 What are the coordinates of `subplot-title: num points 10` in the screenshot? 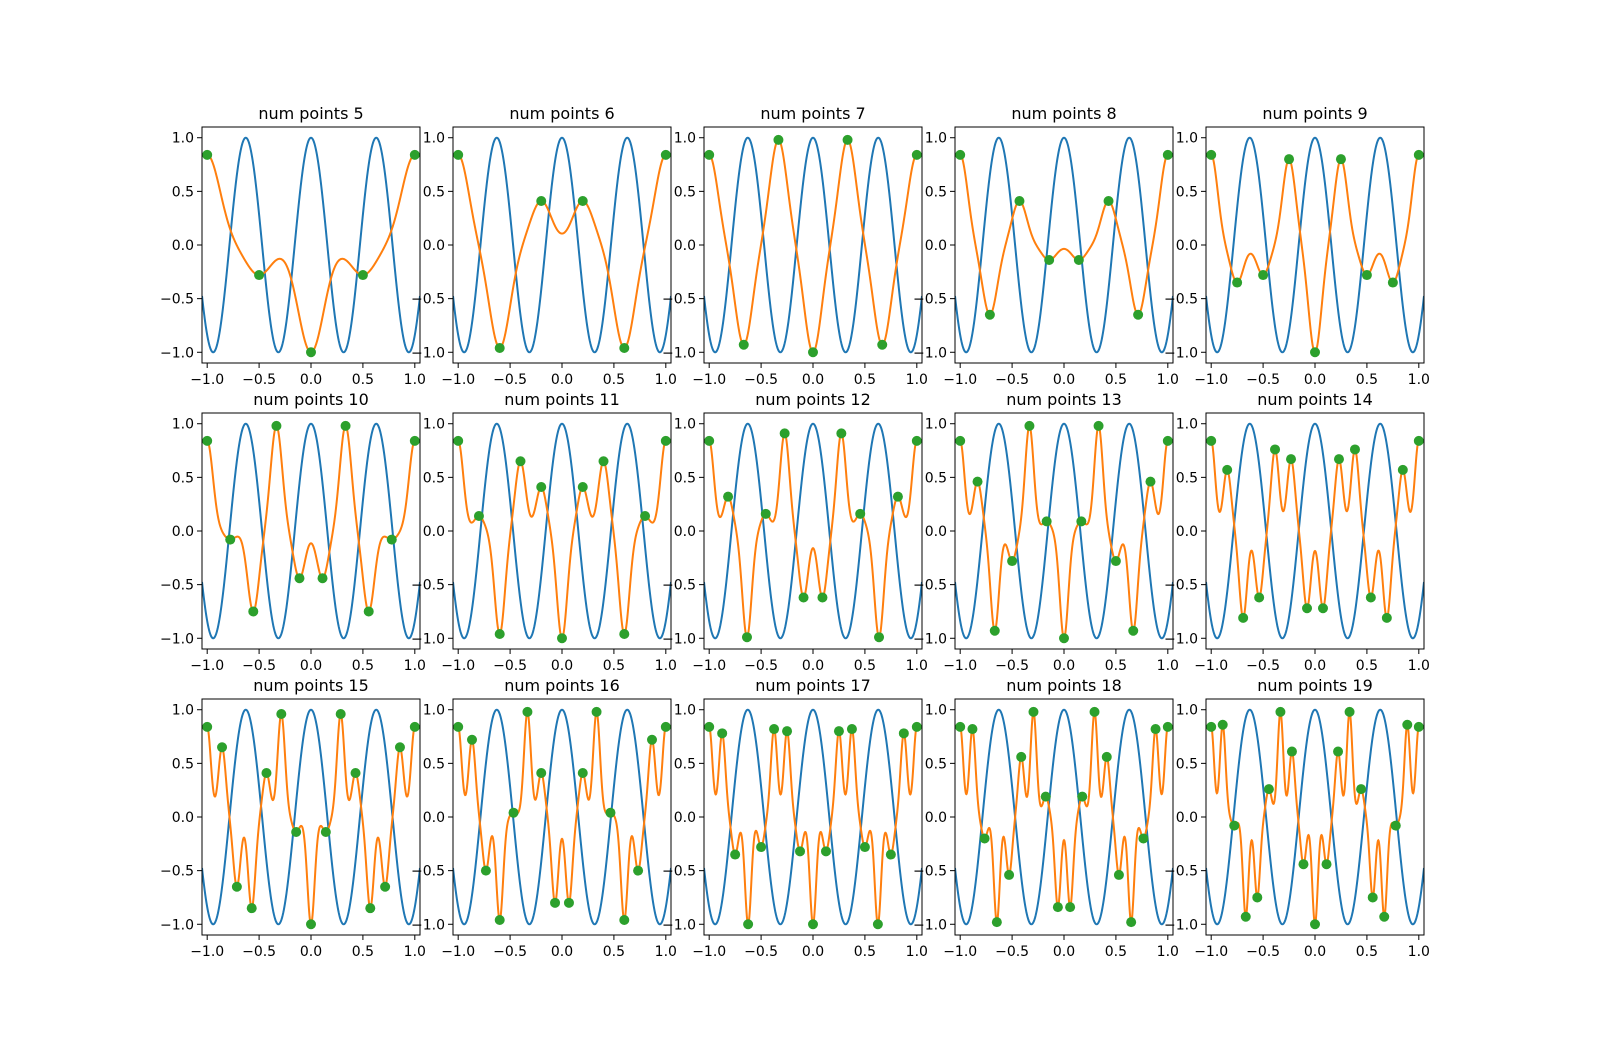 It's located at (311, 399).